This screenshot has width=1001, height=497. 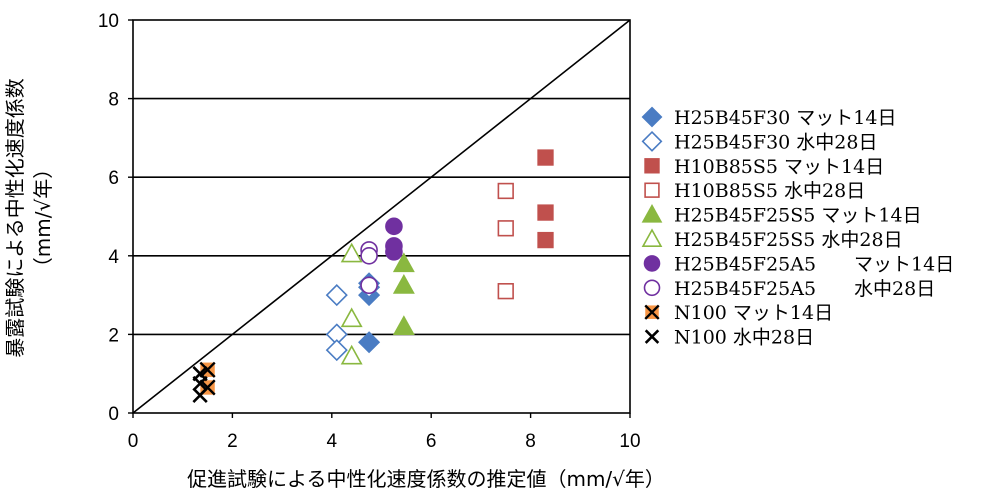 I want to click on y-tick-label: 0, so click(x=113, y=414).